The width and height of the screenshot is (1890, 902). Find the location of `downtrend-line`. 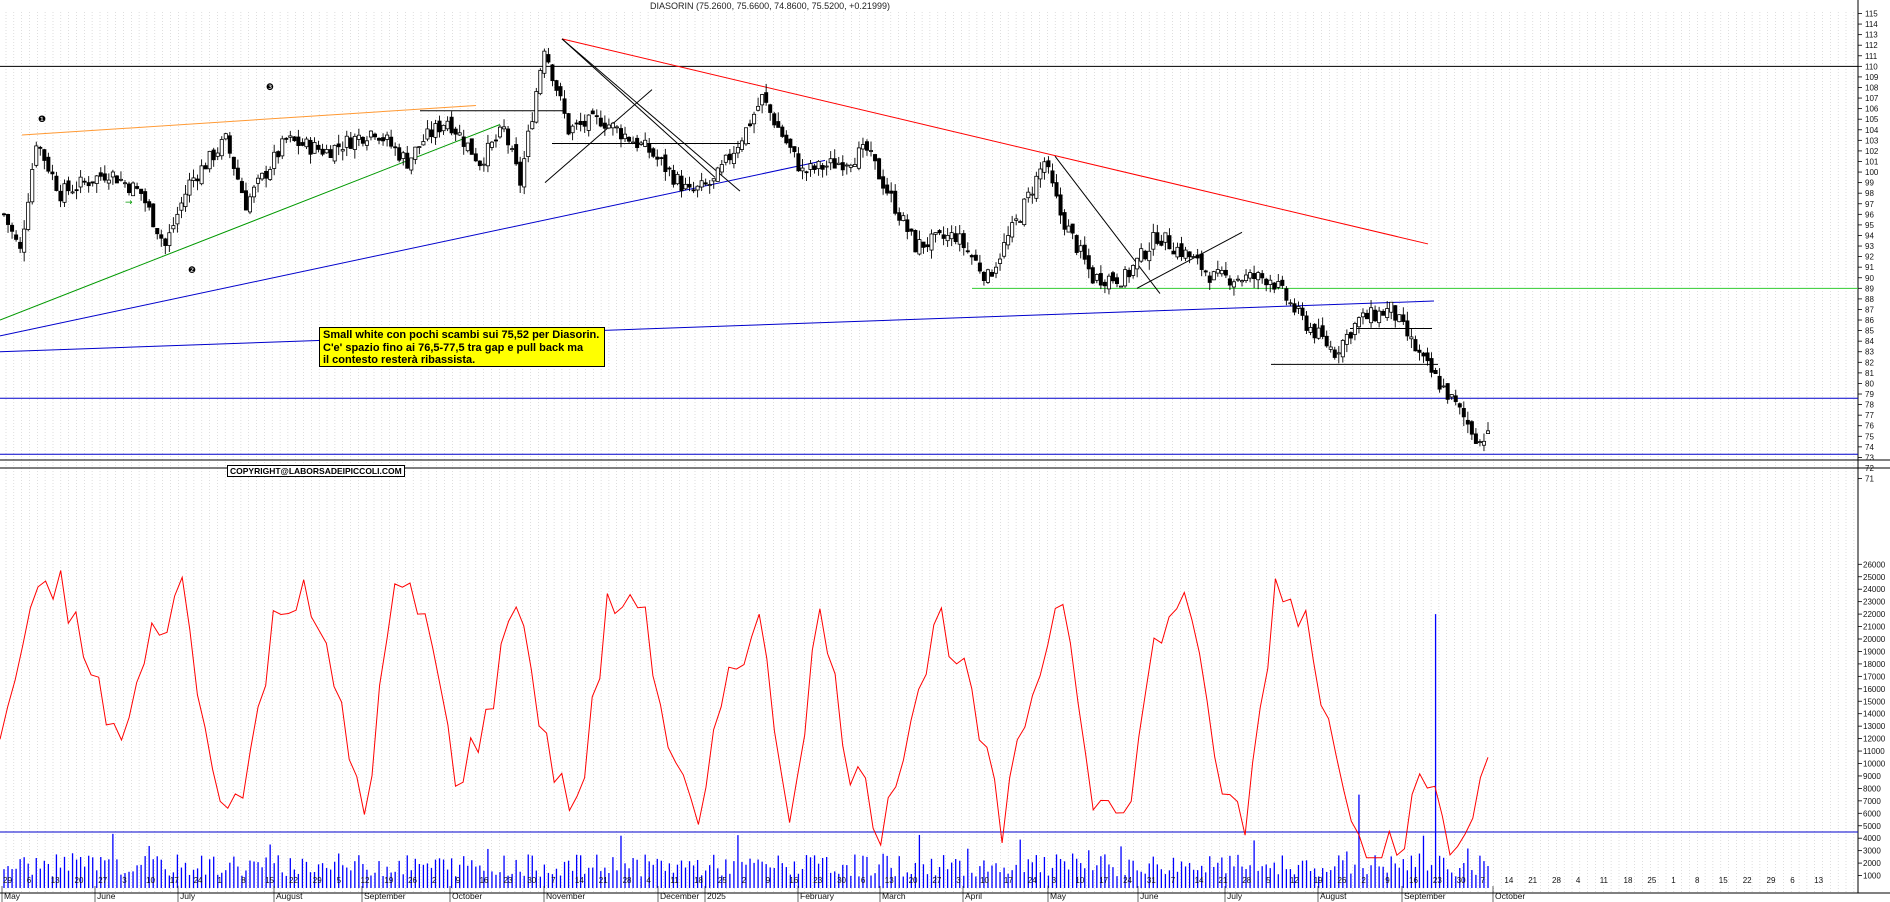

downtrend-line is located at coordinates (995, 141).